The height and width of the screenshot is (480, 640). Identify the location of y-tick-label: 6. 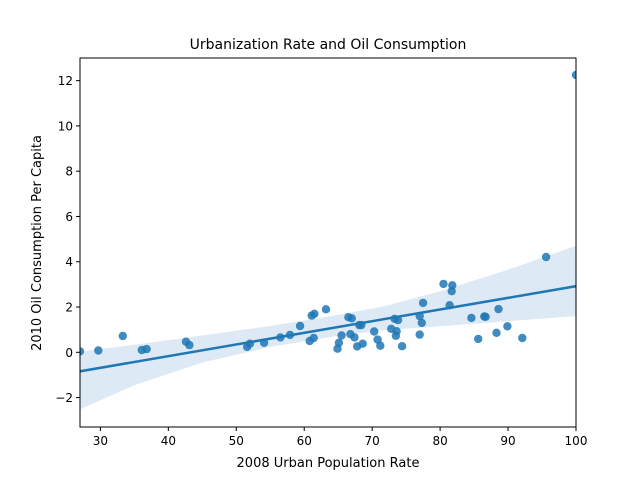
(69, 217).